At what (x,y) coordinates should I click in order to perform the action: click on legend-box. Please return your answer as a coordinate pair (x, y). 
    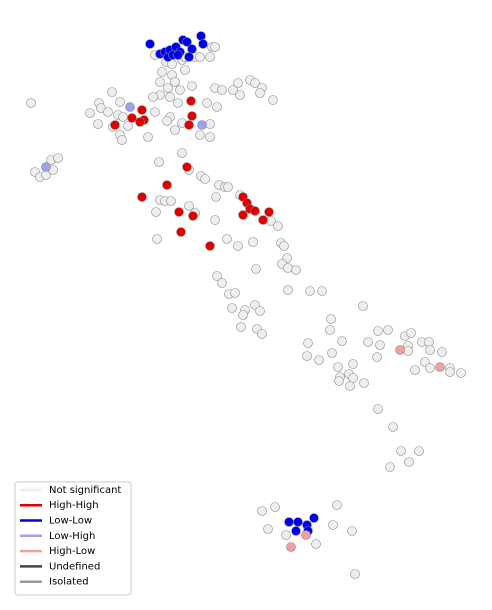
    Looking at the image, I should click on (73, 538).